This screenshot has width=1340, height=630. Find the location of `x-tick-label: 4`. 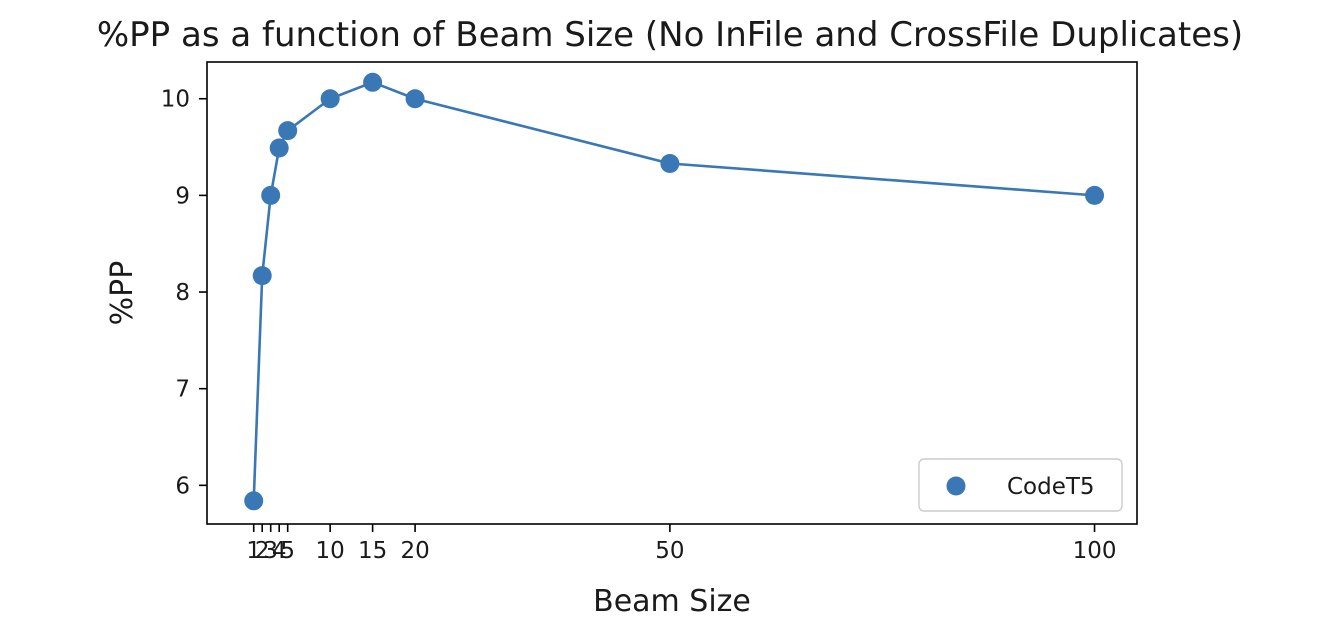

x-tick-label: 4 is located at coordinates (279, 551).